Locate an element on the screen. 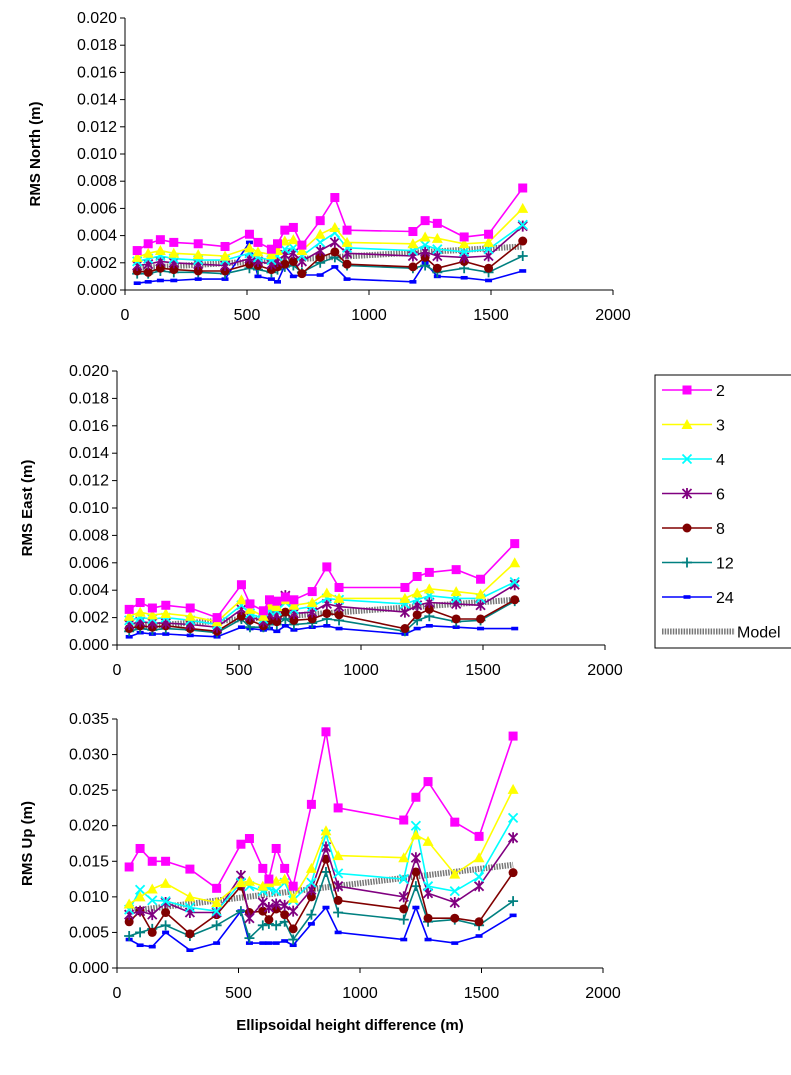  y-tick-label: 0.005 is located at coordinates (89, 932).